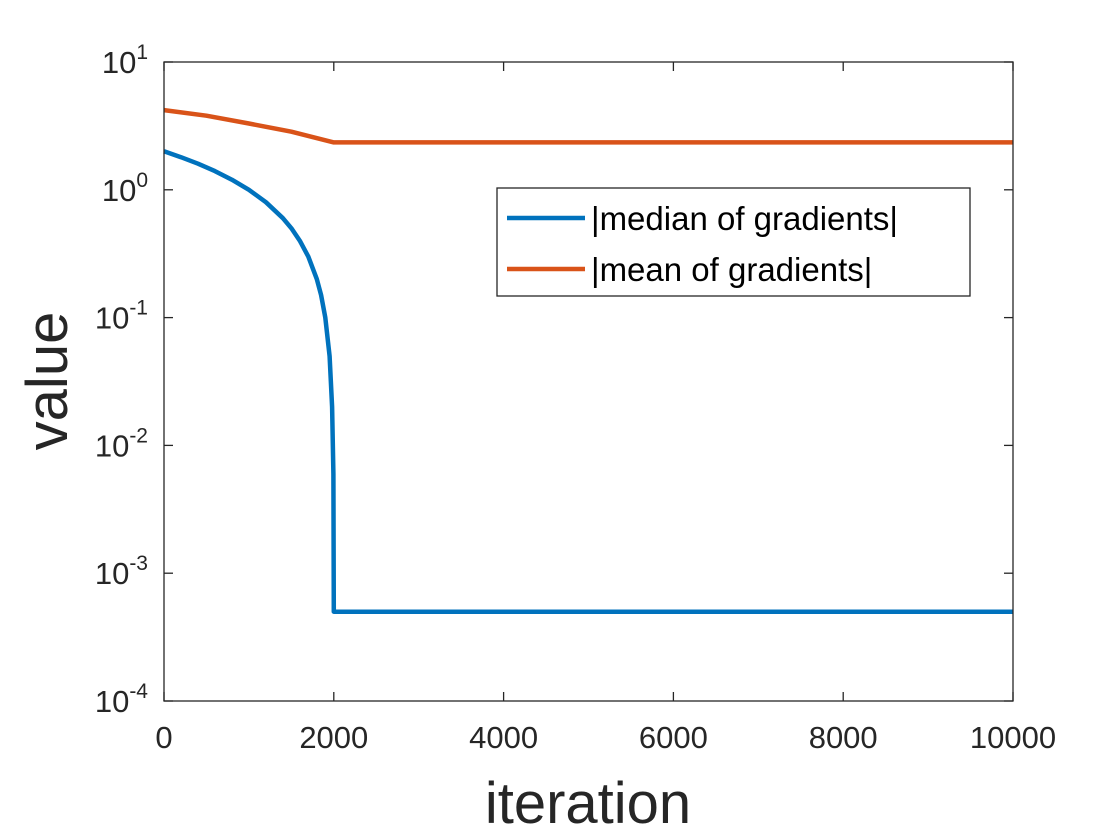 The image size is (1120, 840). I want to click on legend-label-median: |median of gradients|, so click(744, 218).